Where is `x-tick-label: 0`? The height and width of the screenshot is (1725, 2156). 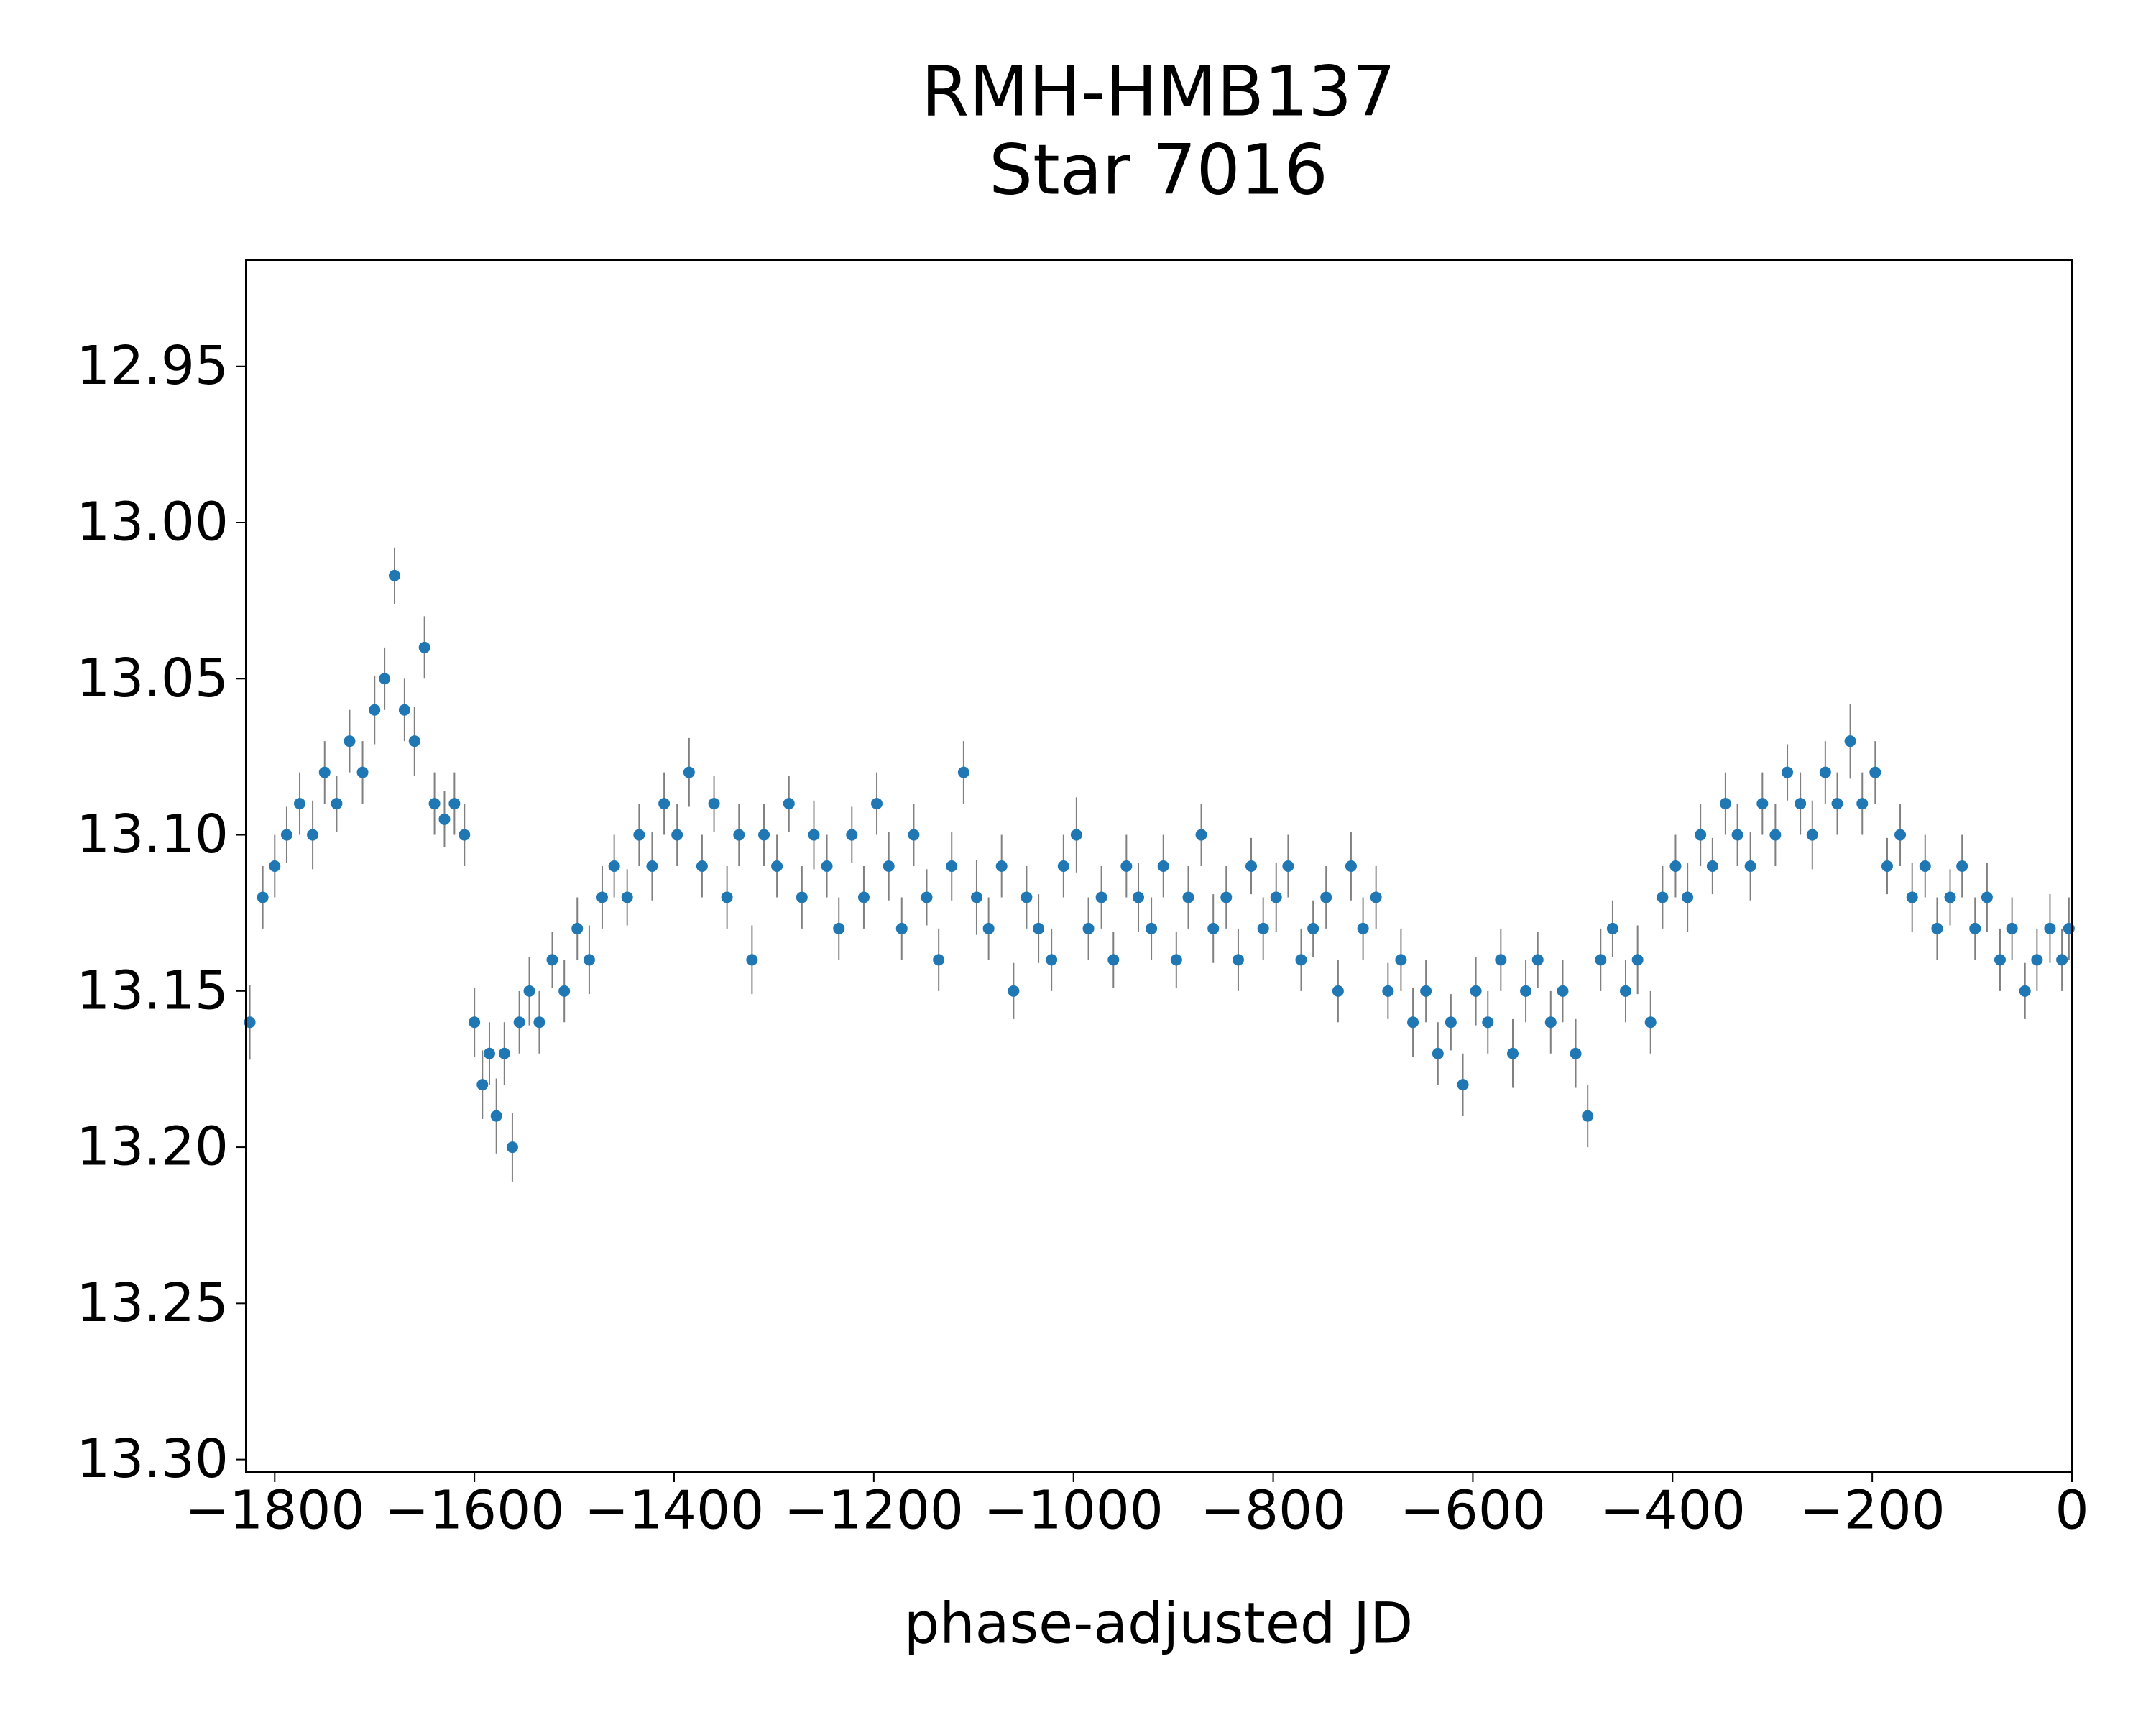 x-tick-label: 0 is located at coordinates (2071, 1511).